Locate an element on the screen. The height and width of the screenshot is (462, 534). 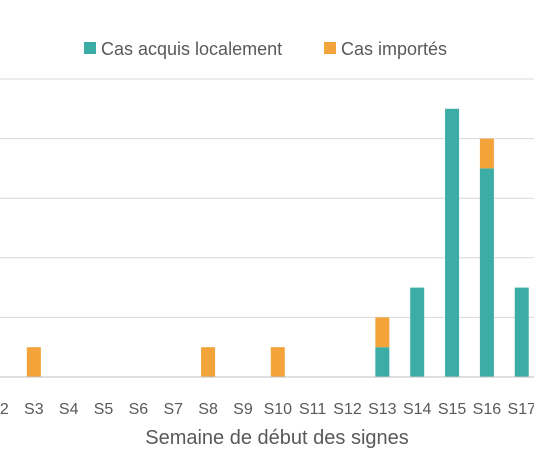
x-tick-S15: S15 is located at coordinates (452, 409).